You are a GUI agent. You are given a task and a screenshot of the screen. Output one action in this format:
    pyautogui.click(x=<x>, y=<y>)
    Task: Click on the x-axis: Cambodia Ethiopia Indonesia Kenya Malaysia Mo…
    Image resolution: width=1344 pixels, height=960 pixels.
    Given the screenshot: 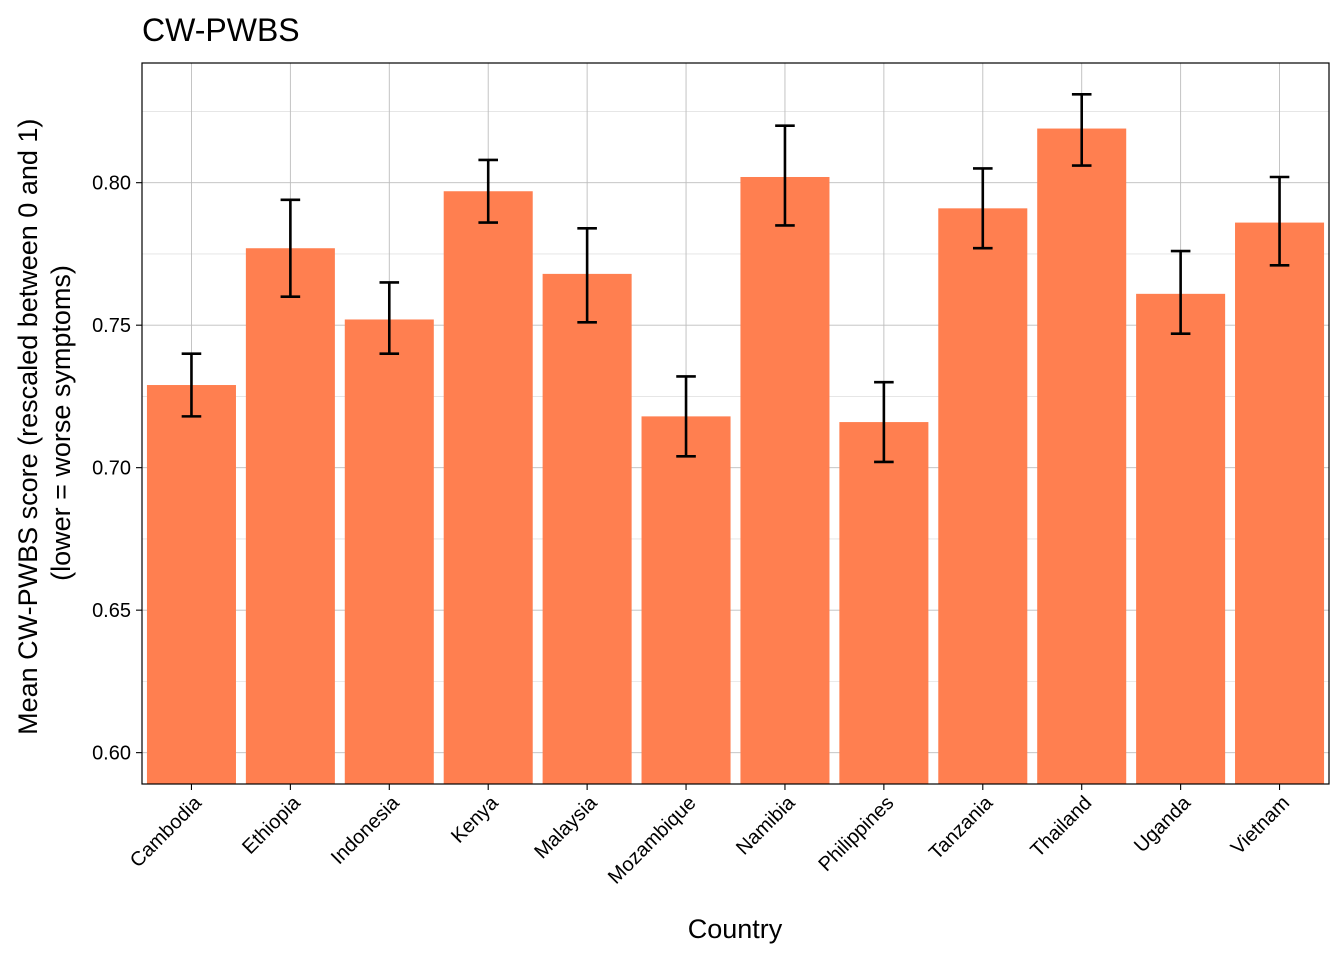 What is the action you would take?
    pyautogui.click(x=710, y=836)
    